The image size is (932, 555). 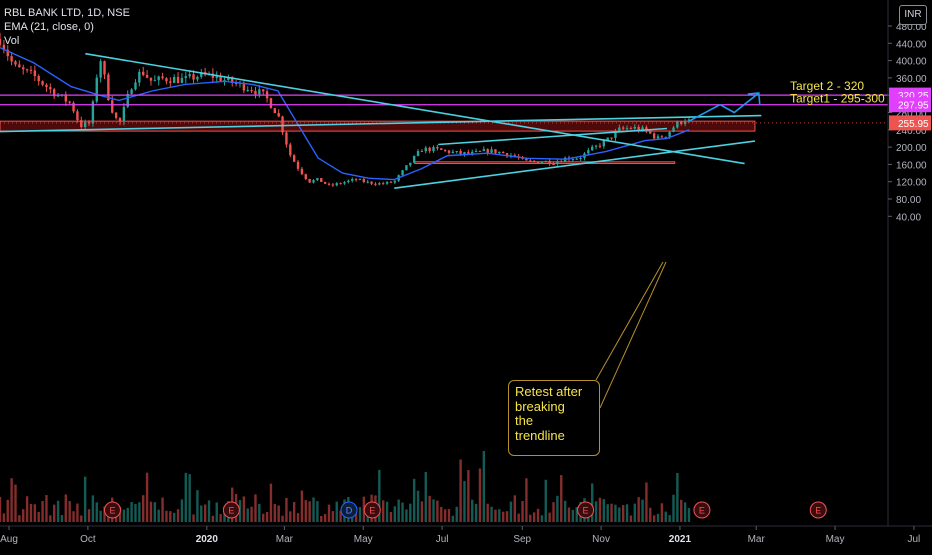 I want to click on time-tick-label: Nov, so click(x=601, y=539).